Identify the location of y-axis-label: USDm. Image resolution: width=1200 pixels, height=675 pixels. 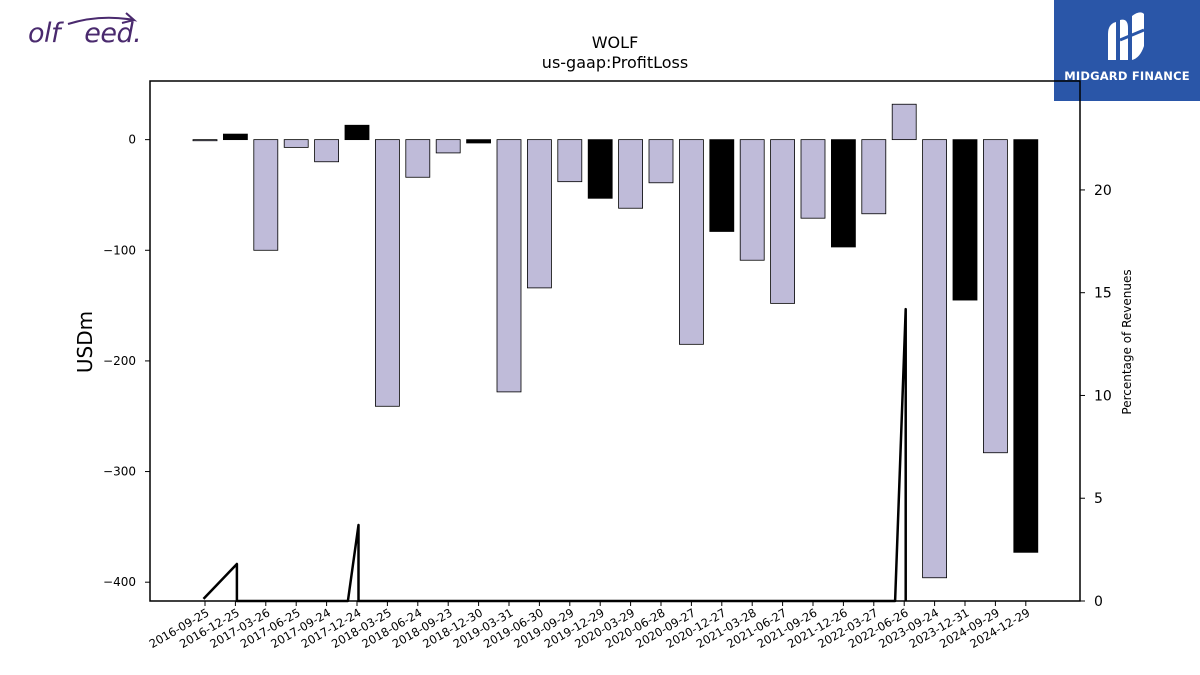
(85, 342).